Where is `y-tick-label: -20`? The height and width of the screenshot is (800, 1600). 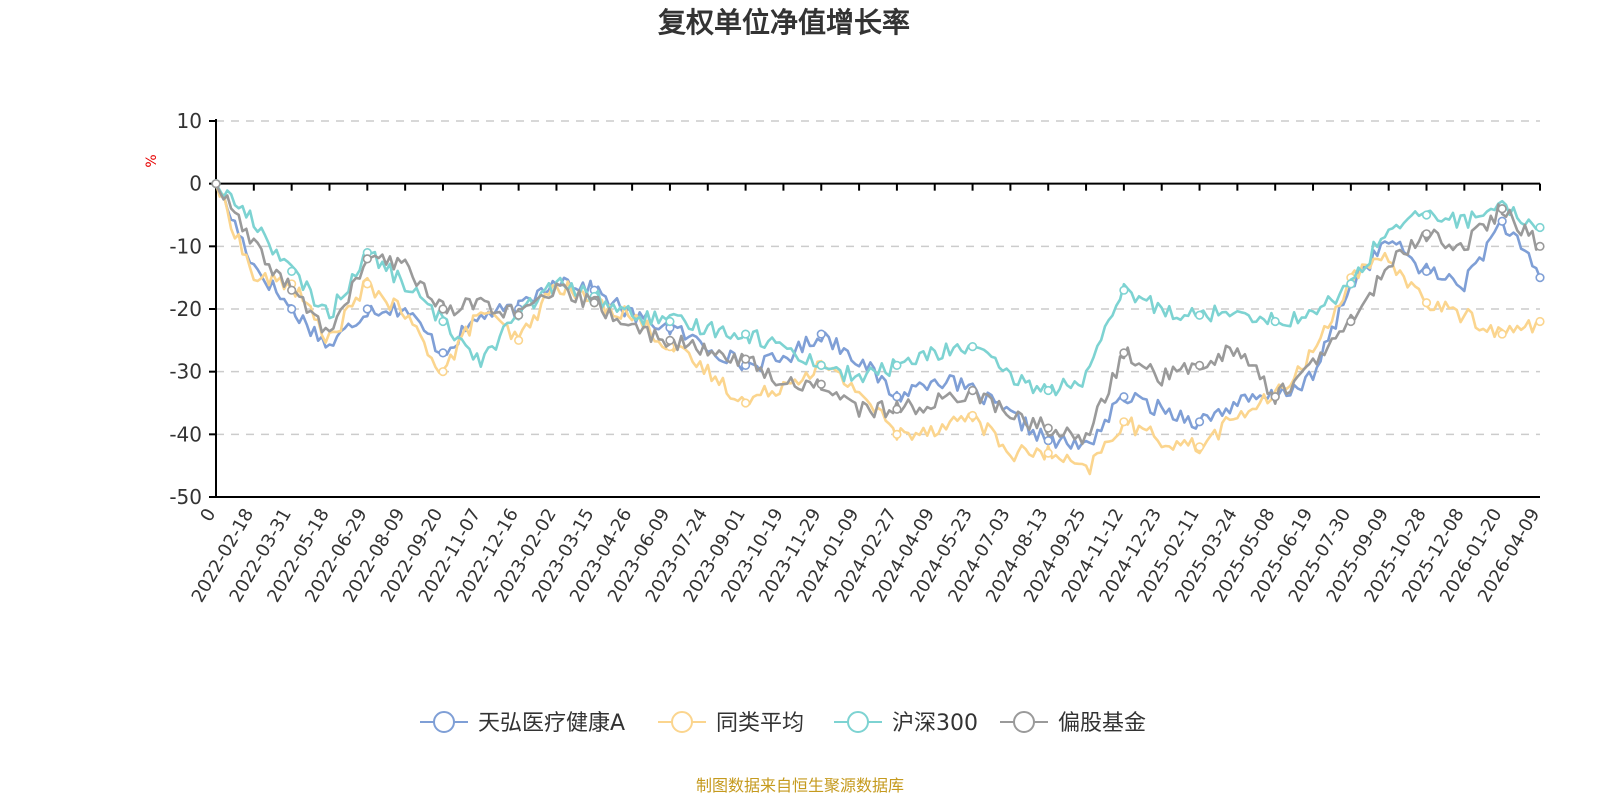
y-tick-label: -20 is located at coordinates (185, 309).